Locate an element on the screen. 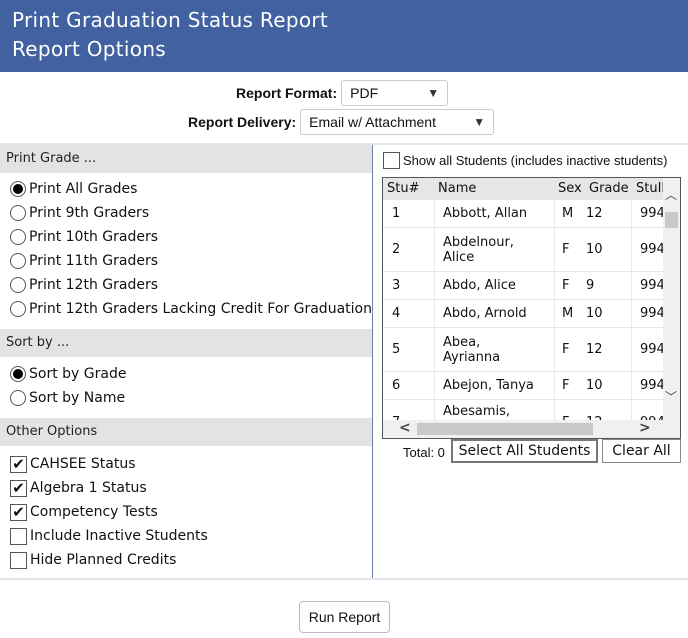  table-row: 3 Abdo, Alice F 9 994 is located at coordinates (524, 286).